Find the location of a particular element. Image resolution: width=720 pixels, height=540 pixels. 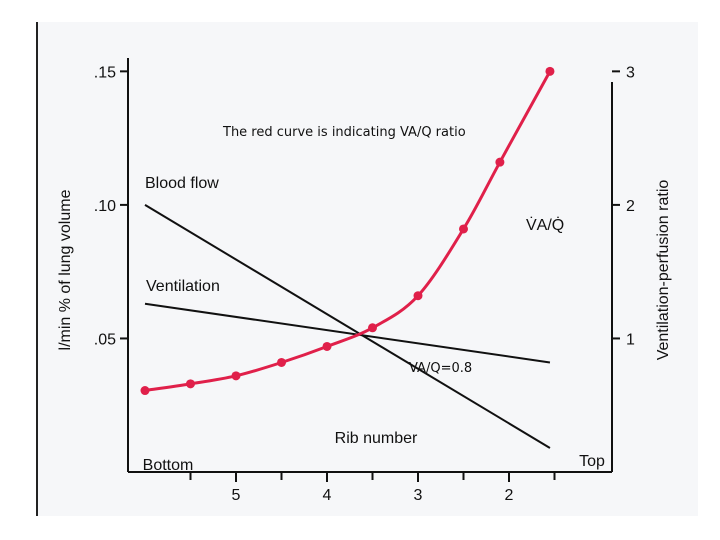

series-label-vaq: V̇A/Q̇ is located at coordinates (545, 225).